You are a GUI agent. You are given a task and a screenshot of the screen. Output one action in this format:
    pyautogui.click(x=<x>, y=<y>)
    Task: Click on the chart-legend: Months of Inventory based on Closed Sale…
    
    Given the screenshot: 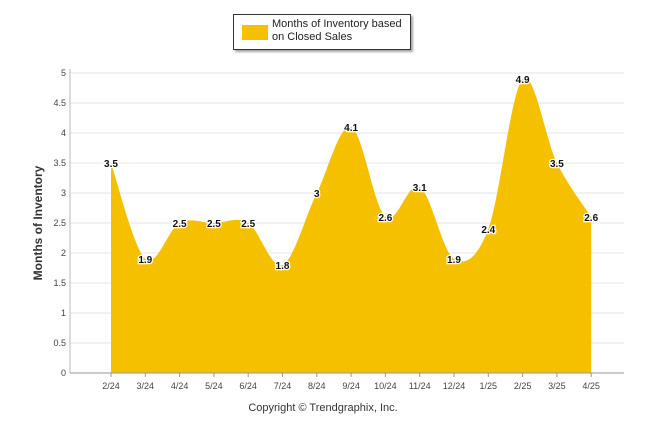 What is the action you would take?
    pyautogui.click(x=322, y=32)
    